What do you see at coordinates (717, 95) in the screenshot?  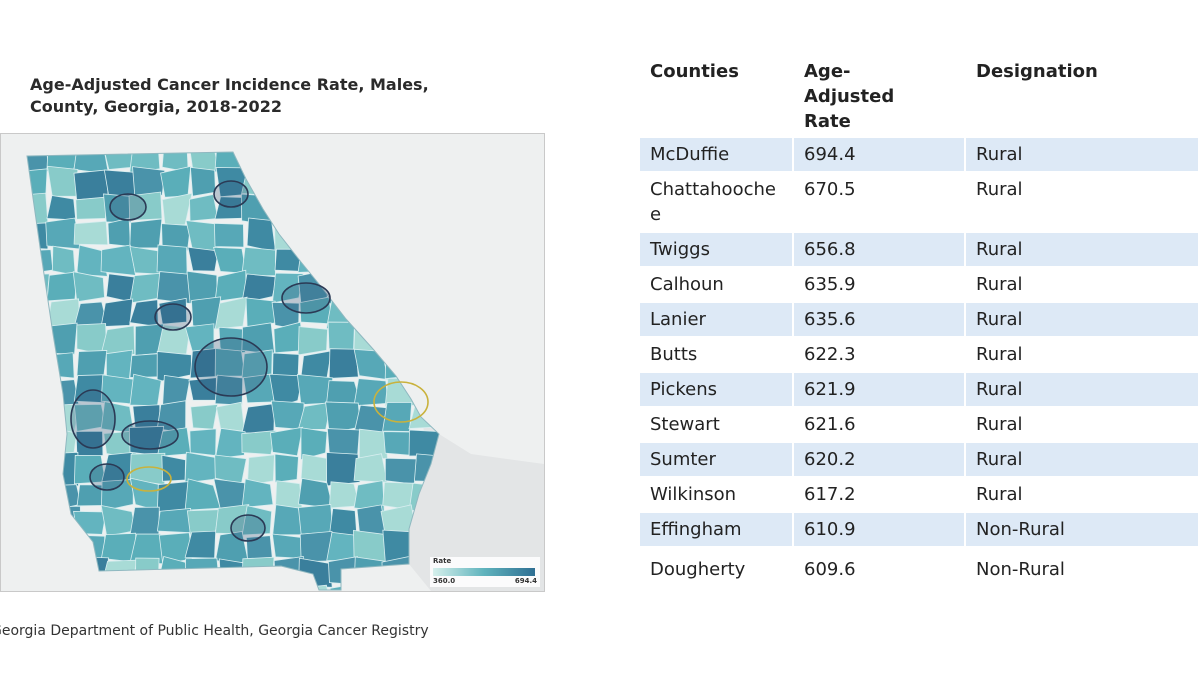 I see `header-counties: Counties` at bounding box center [717, 95].